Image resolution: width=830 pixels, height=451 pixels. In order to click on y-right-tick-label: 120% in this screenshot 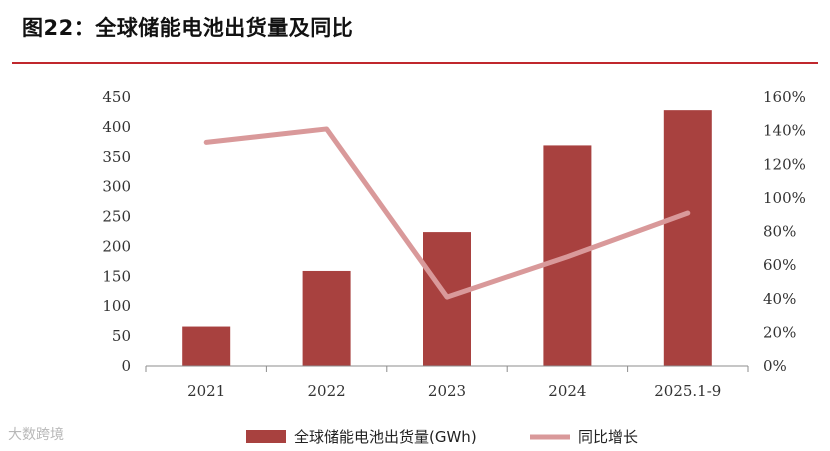, I will do `click(784, 164)`.